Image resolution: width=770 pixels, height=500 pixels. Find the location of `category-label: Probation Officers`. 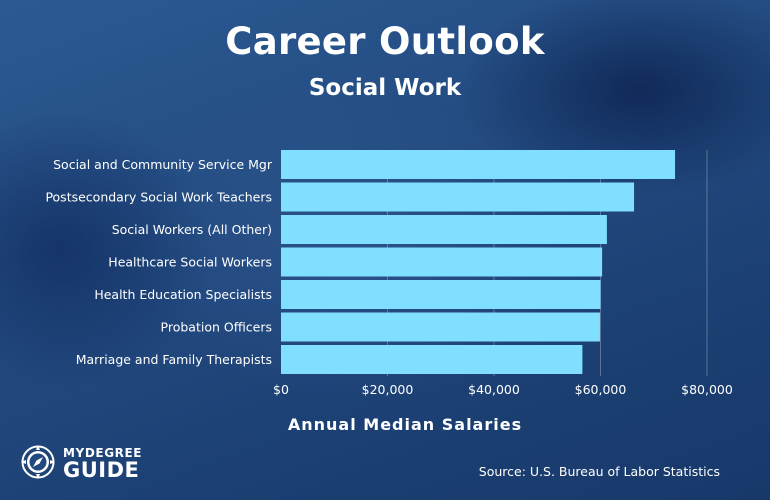

category-label: Probation Officers is located at coordinates (216, 327).